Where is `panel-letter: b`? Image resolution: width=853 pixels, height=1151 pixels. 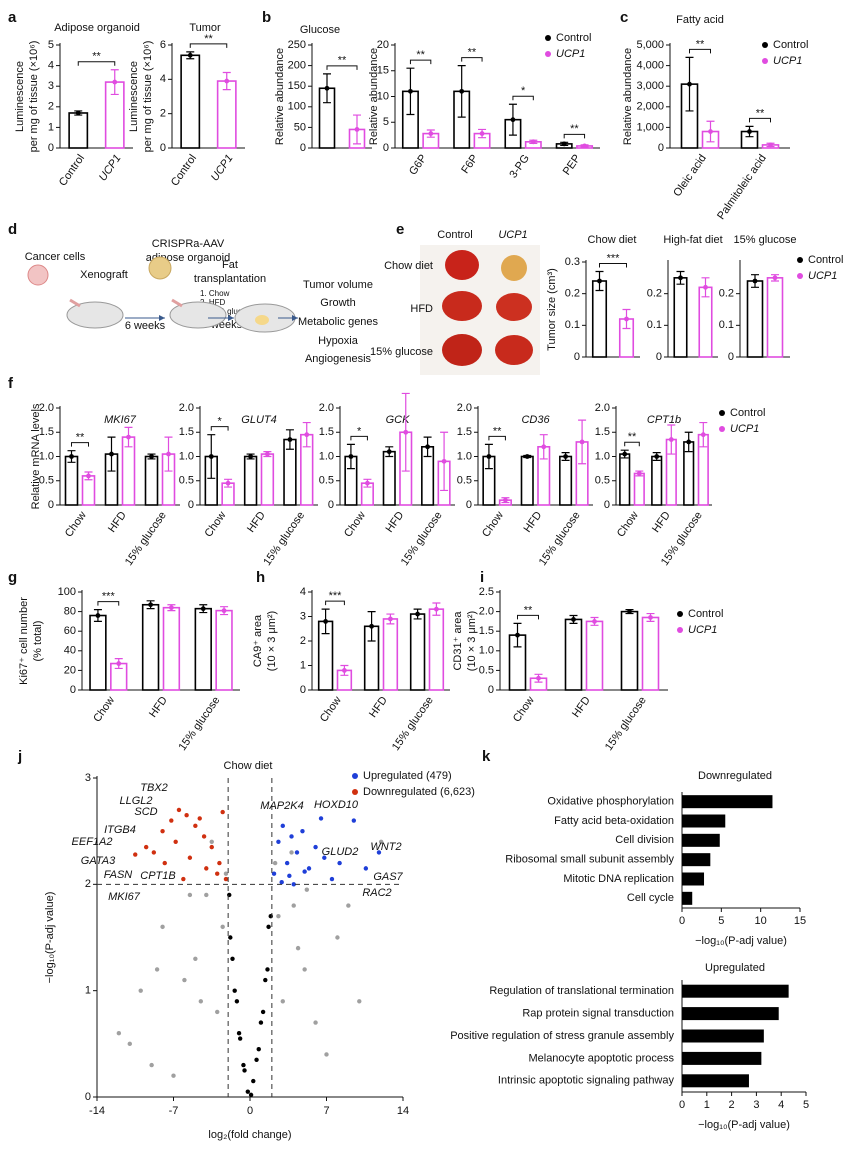 panel-letter: b is located at coordinates (266, 17).